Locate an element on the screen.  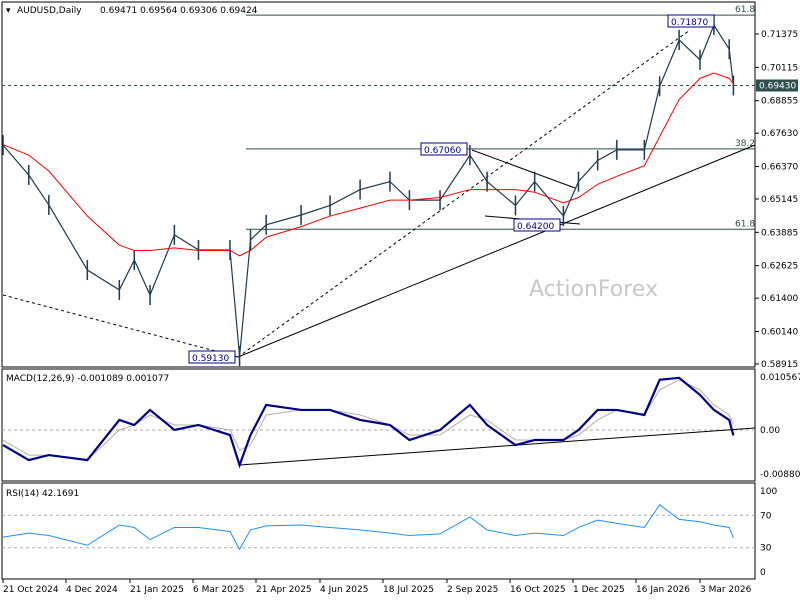
y-tick-label: 0.71375 is located at coordinates (779, 35).